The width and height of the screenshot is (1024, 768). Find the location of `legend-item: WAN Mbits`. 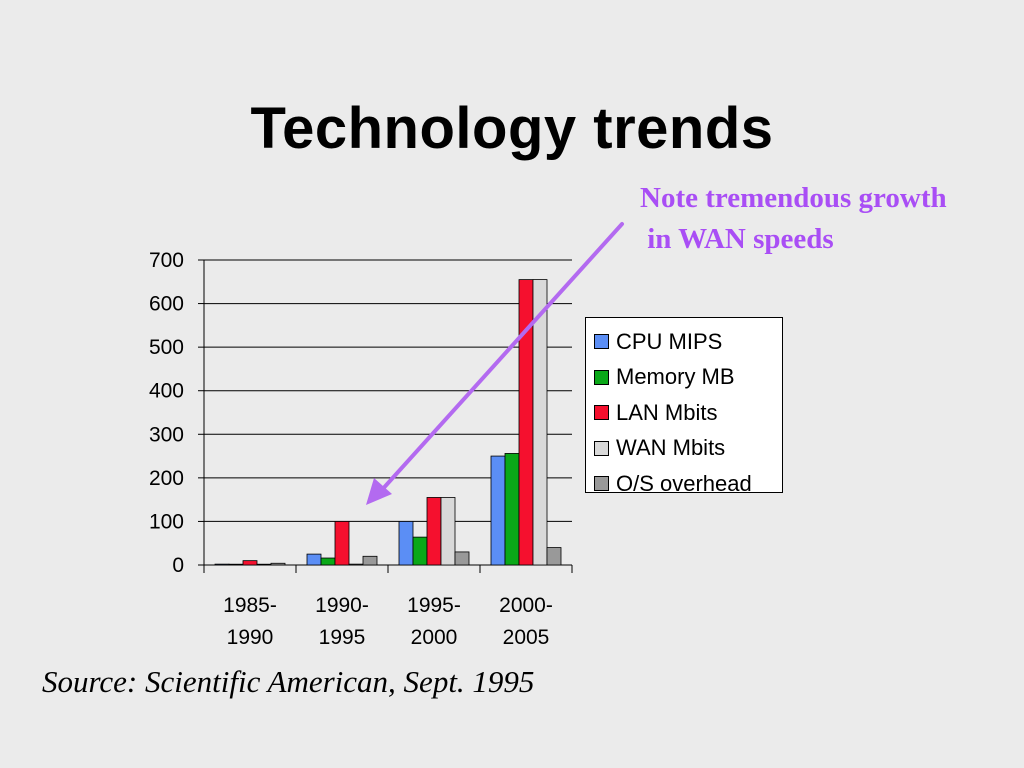

legend-item: WAN Mbits is located at coordinates (688, 449).